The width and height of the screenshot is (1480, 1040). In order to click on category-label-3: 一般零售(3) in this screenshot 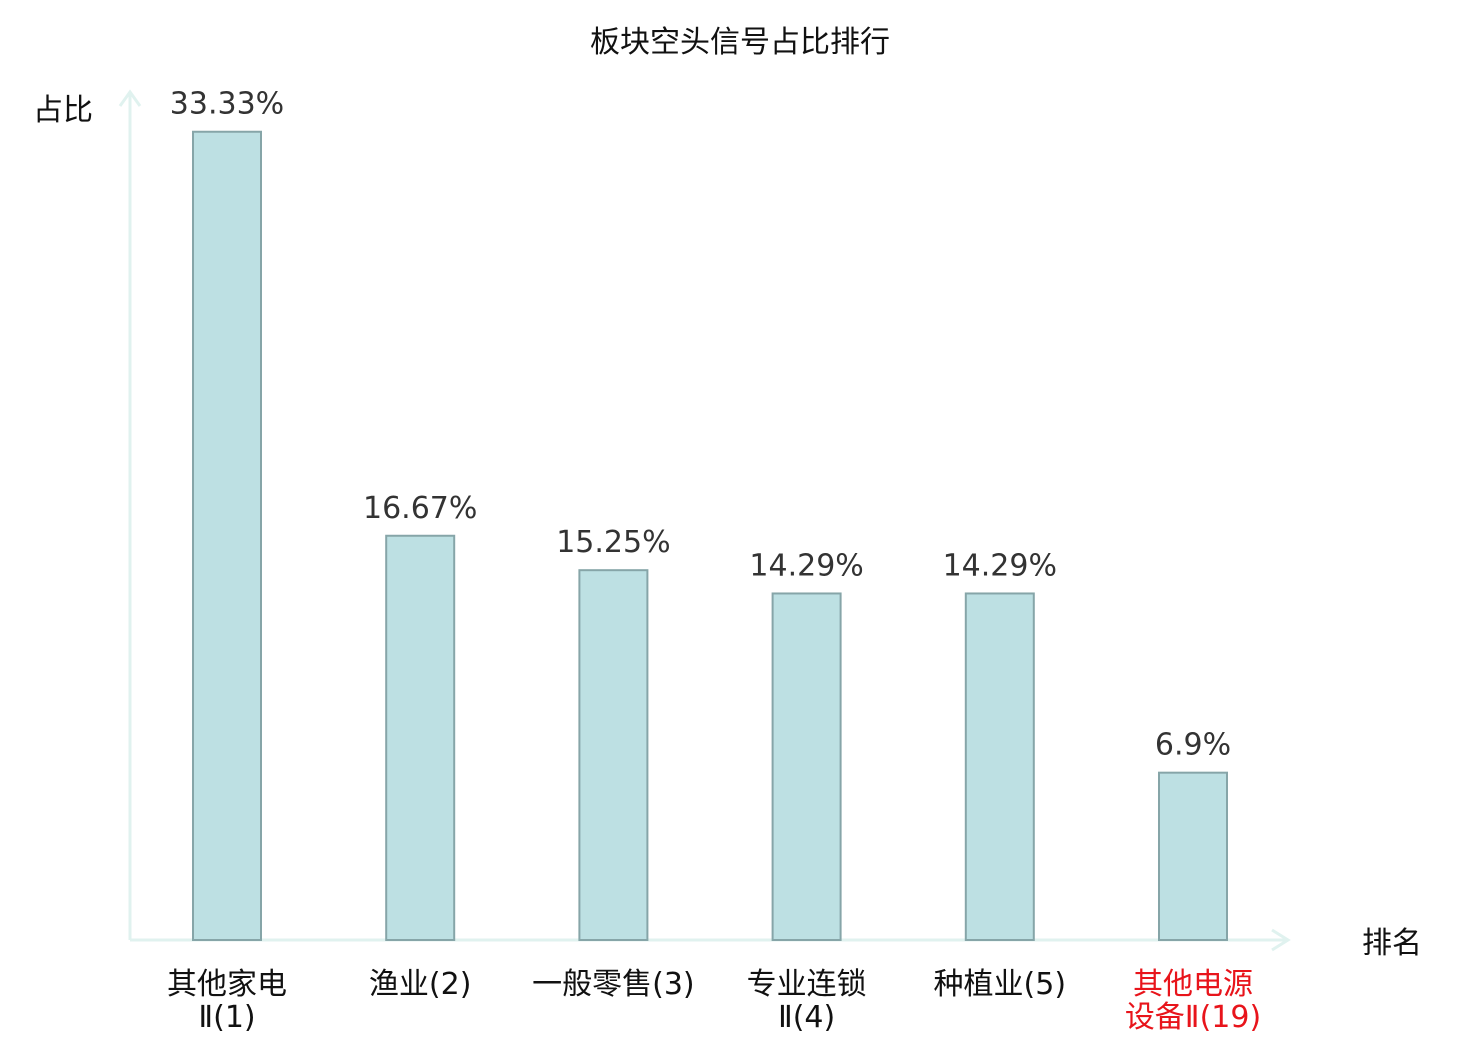, I will do `click(613, 984)`.